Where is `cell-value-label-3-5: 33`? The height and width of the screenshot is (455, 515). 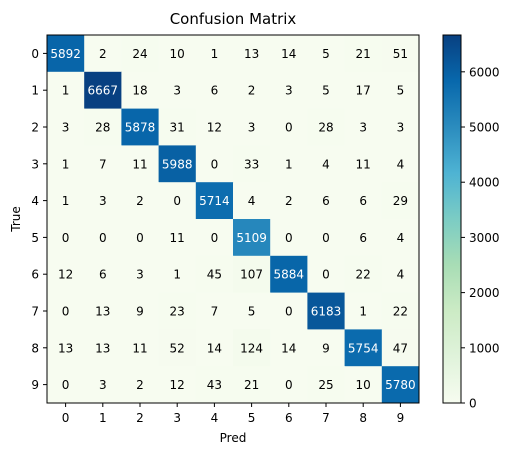 cell-value-label-3-5: 33 is located at coordinates (251, 164).